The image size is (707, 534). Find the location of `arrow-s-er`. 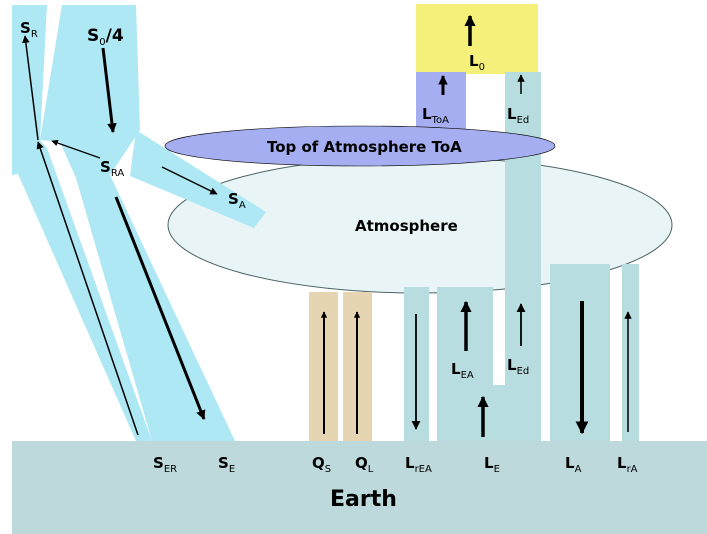

arrow-s-er is located at coordinates (87, 288).